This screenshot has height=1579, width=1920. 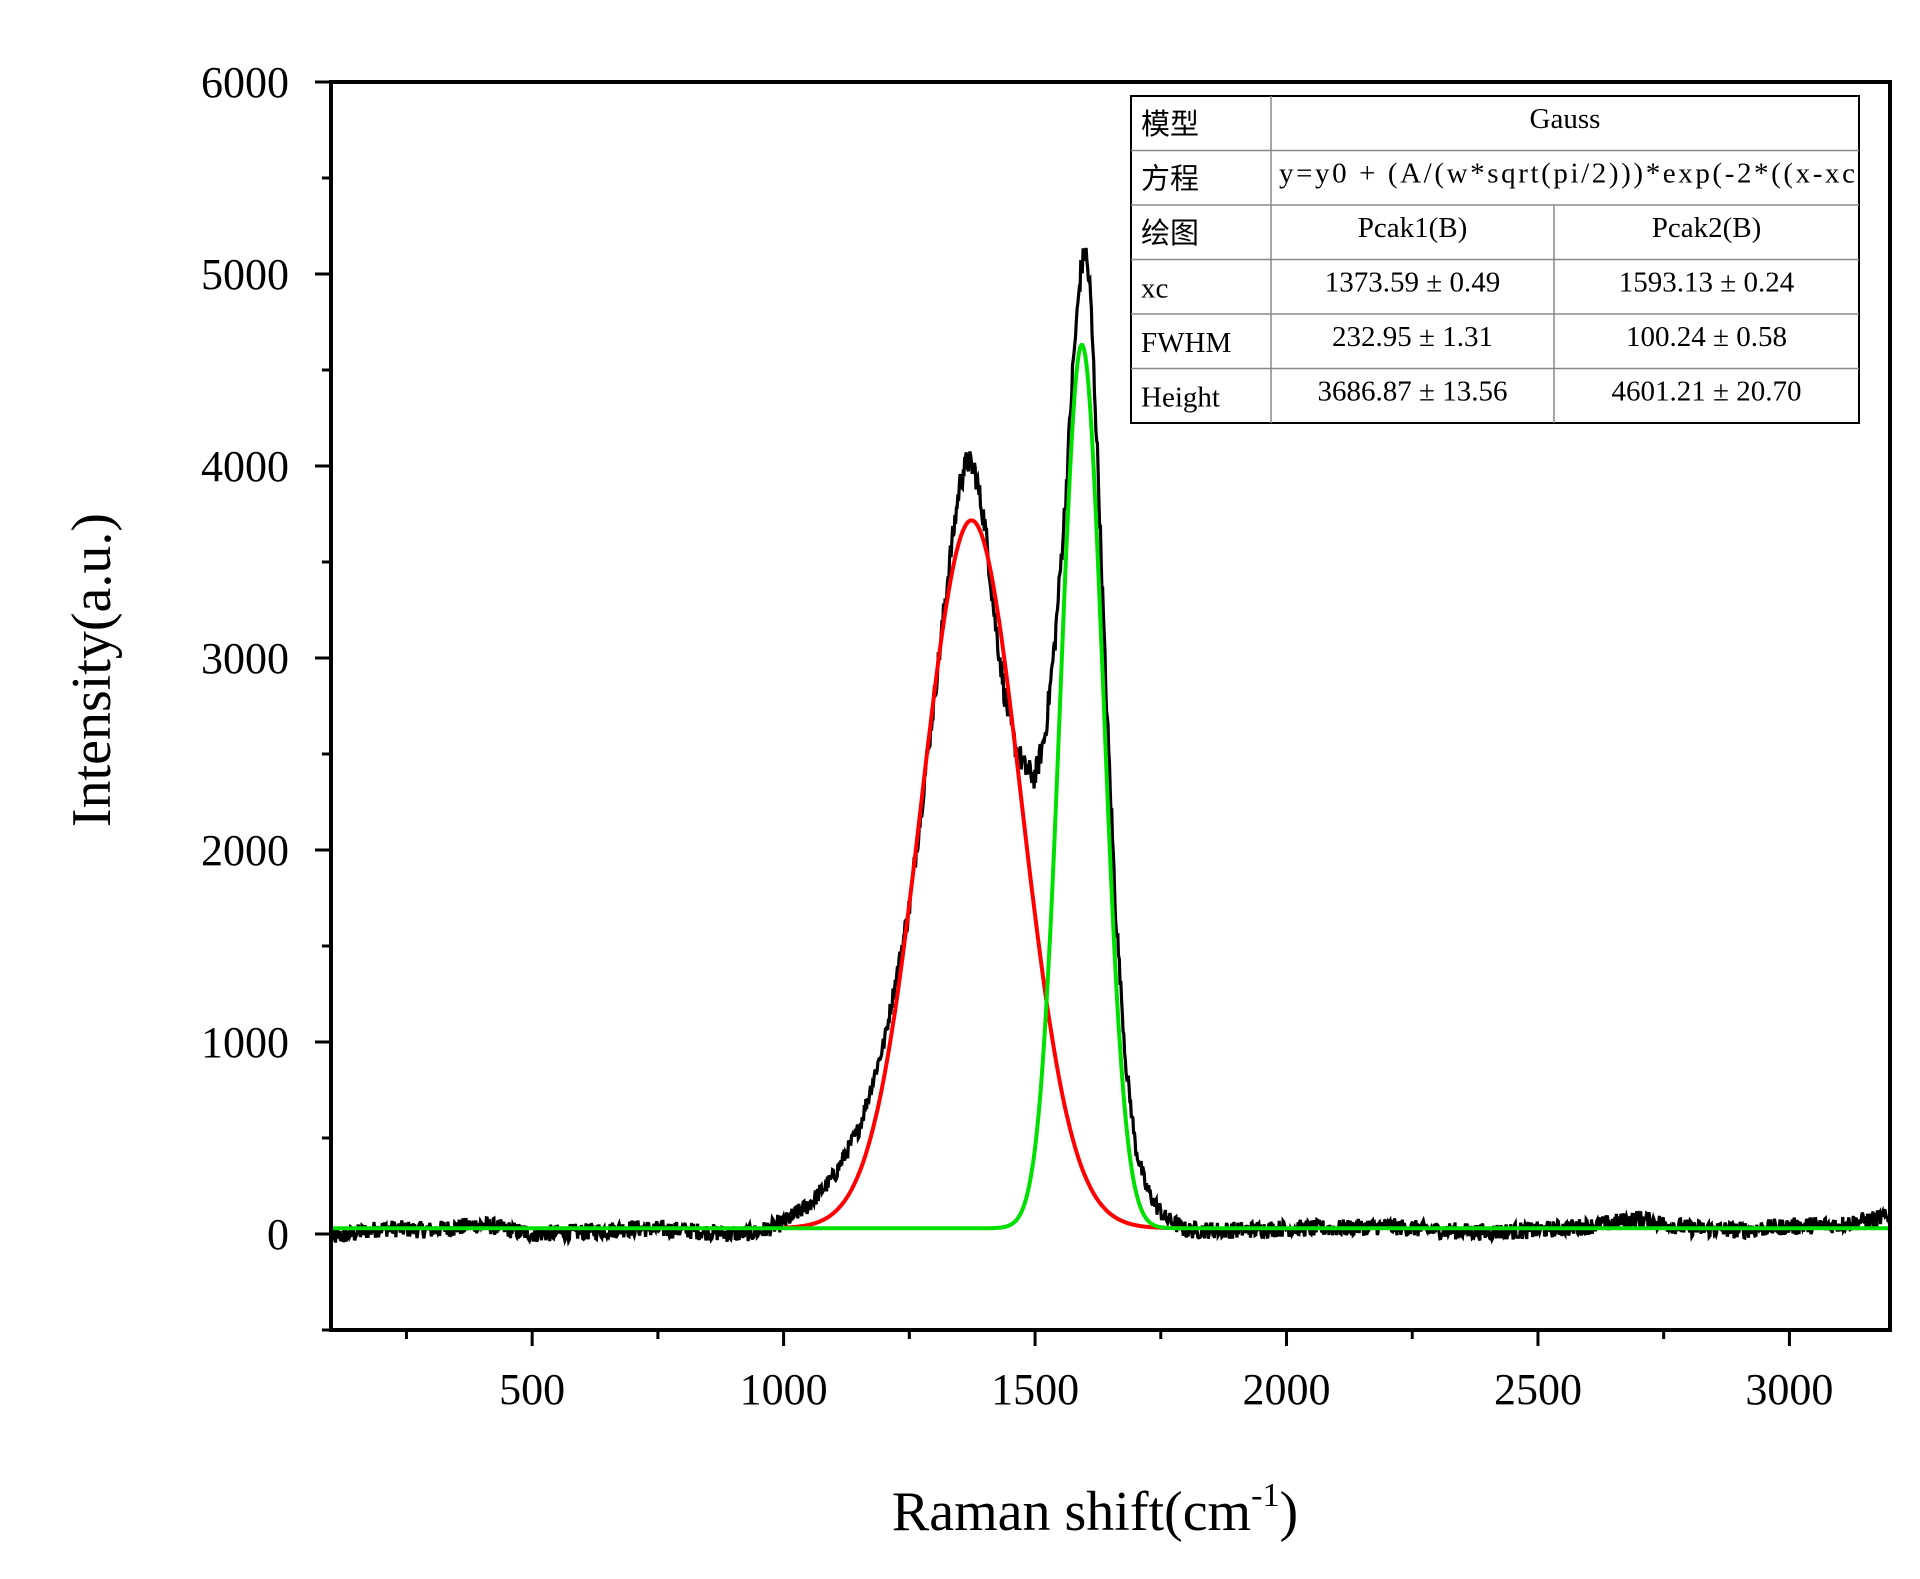 What do you see at coordinates (245, 466) in the screenshot?
I see `y-tick-label: 4000` at bounding box center [245, 466].